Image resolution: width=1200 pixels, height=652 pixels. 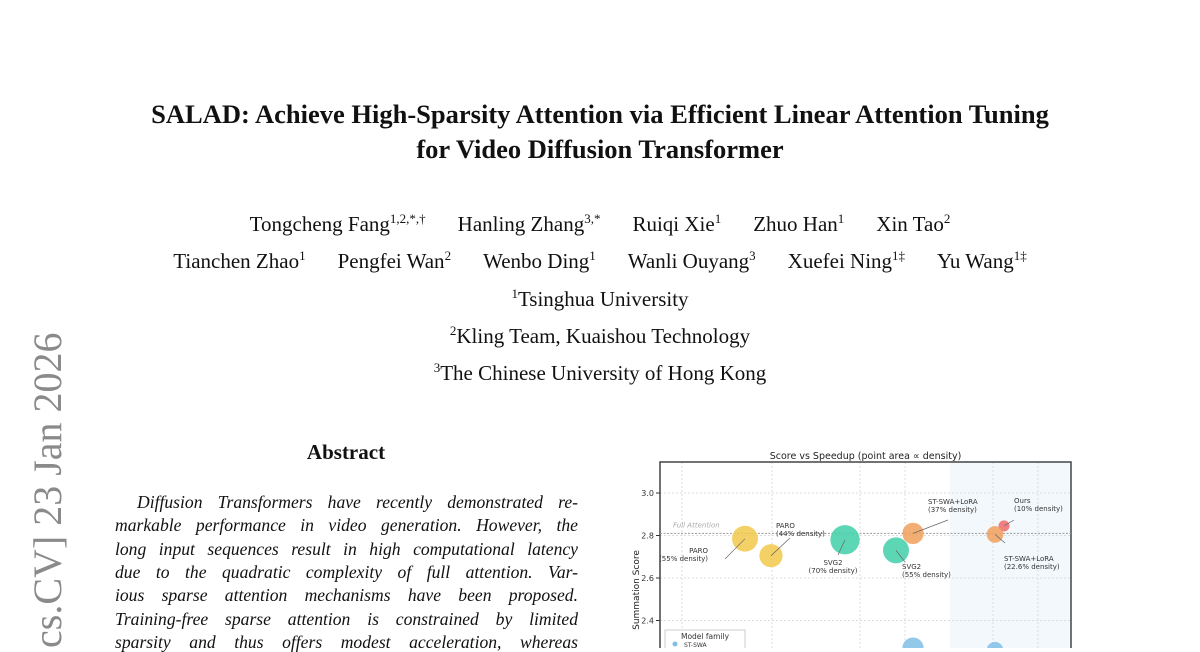 What do you see at coordinates (866, 456) in the screenshot?
I see `chart-title: Score vs Speedup (point area ∝ density)` at bounding box center [866, 456].